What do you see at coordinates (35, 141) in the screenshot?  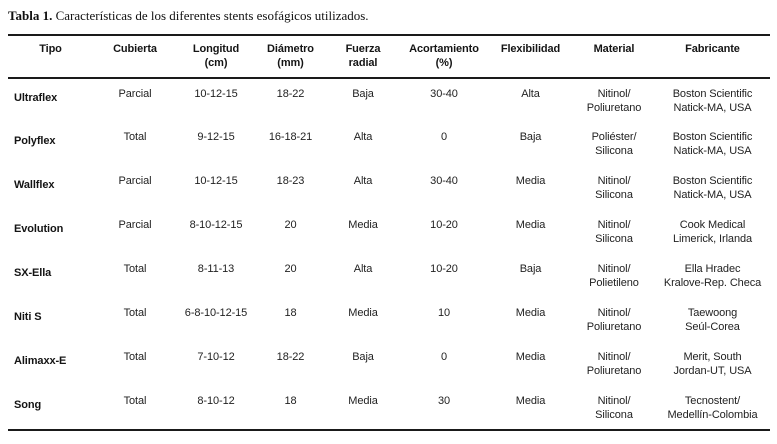 I see `cell-tipo: Polyflex` at bounding box center [35, 141].